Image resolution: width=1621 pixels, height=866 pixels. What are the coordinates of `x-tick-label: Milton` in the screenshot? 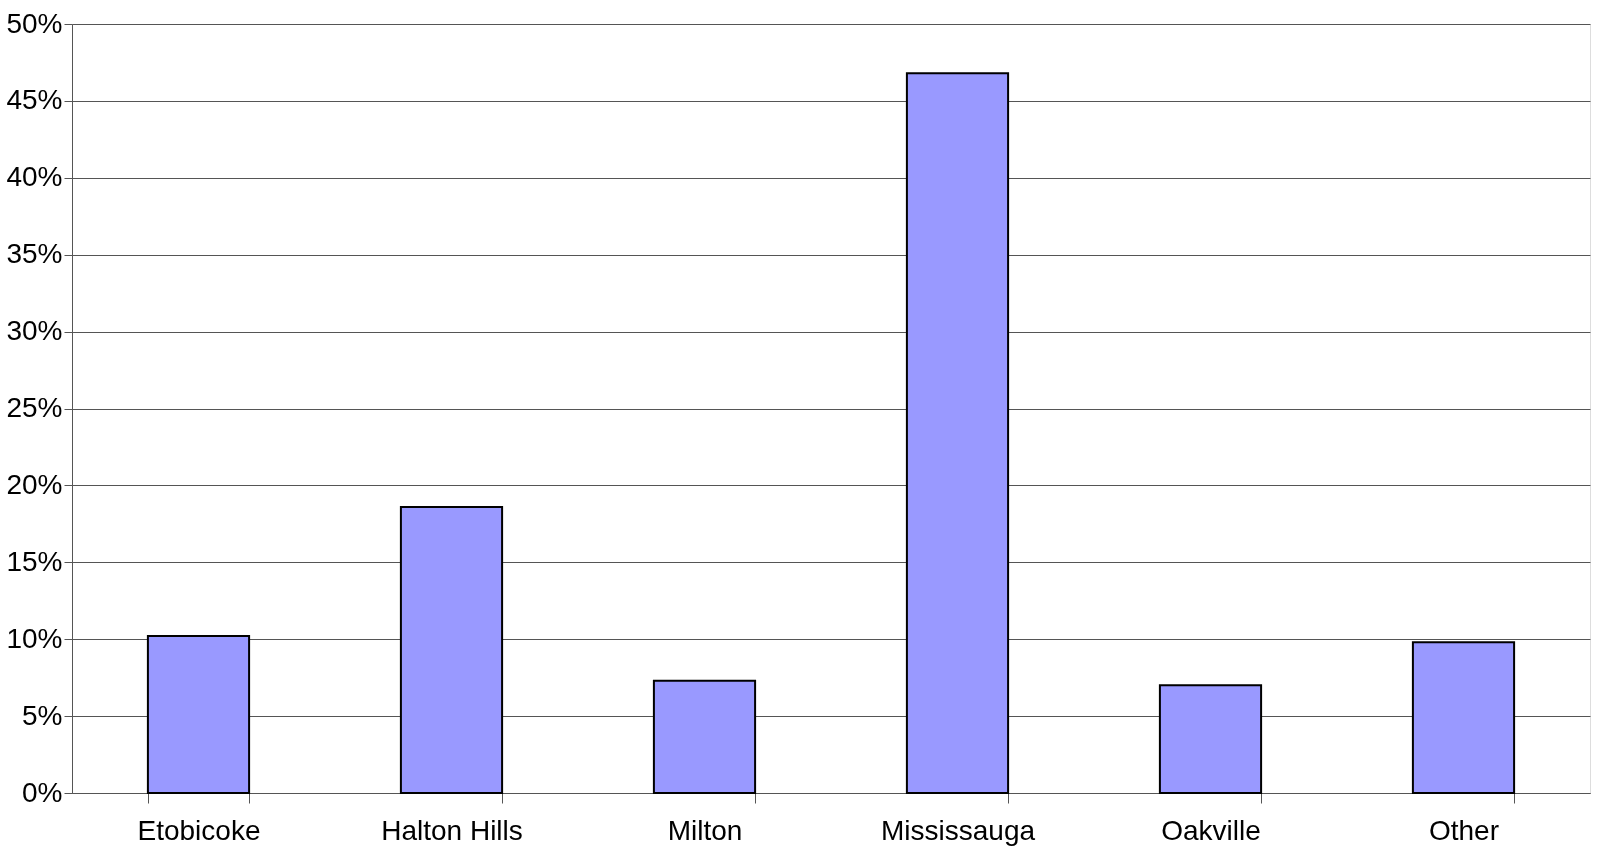 It's located at (705, 830).